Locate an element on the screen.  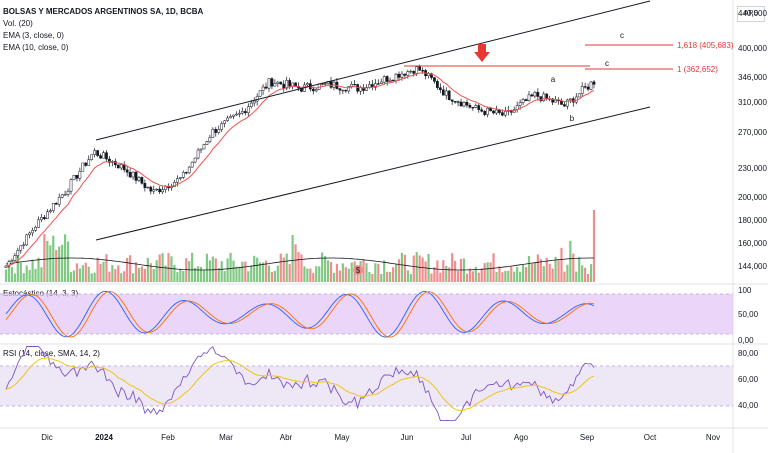
dividend-marker is located at coordinates (358, 270).